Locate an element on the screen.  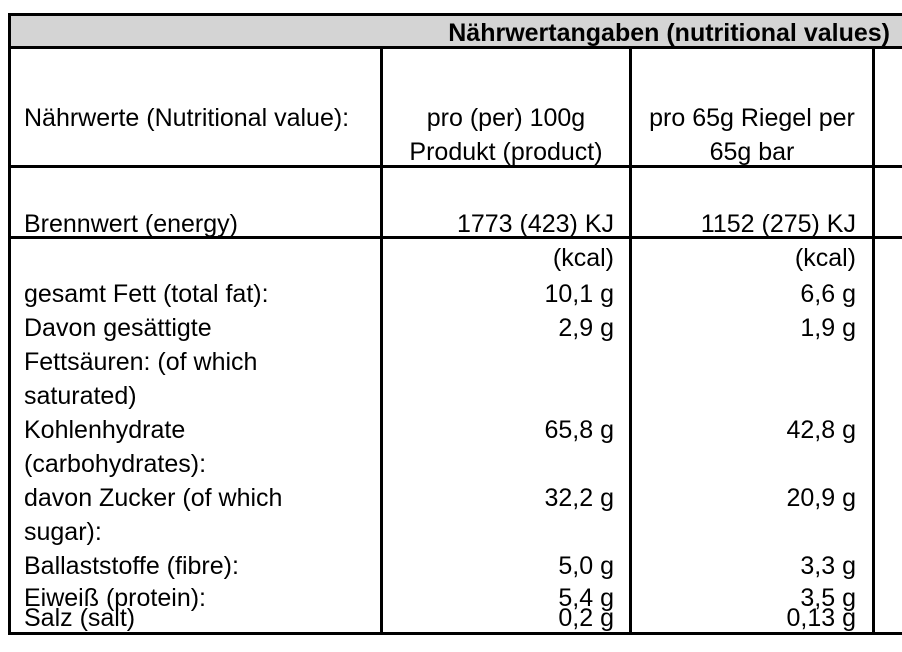
nutrient-per-100g: 5,4 g is located at coordinates (586, 598).